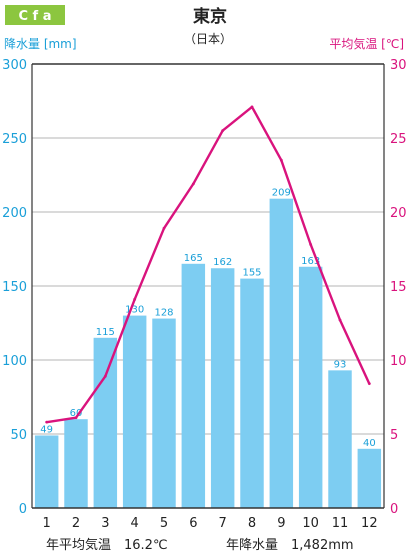  I want to click on right-tick-label: 15, so click(398, 287).